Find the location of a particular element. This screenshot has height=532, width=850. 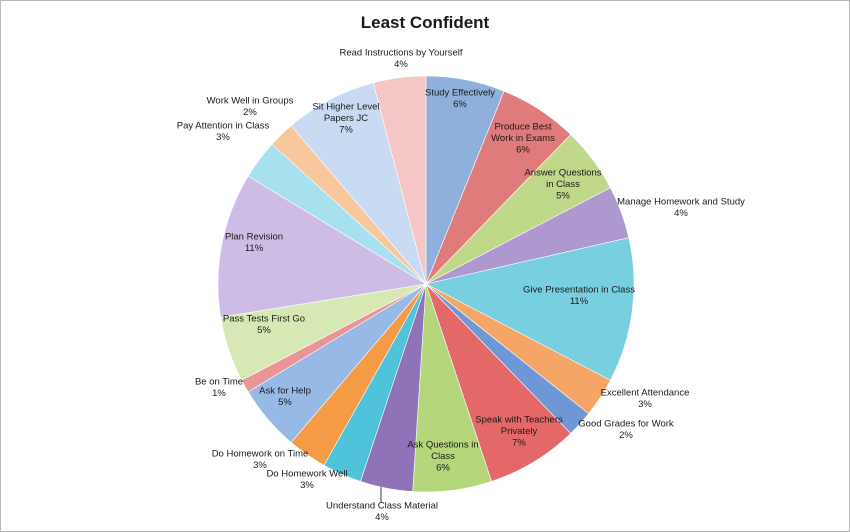

slice-label-produce-best-work-in-exams: Produce Best Work in Exams 6% is located at coordinates (523, 139).